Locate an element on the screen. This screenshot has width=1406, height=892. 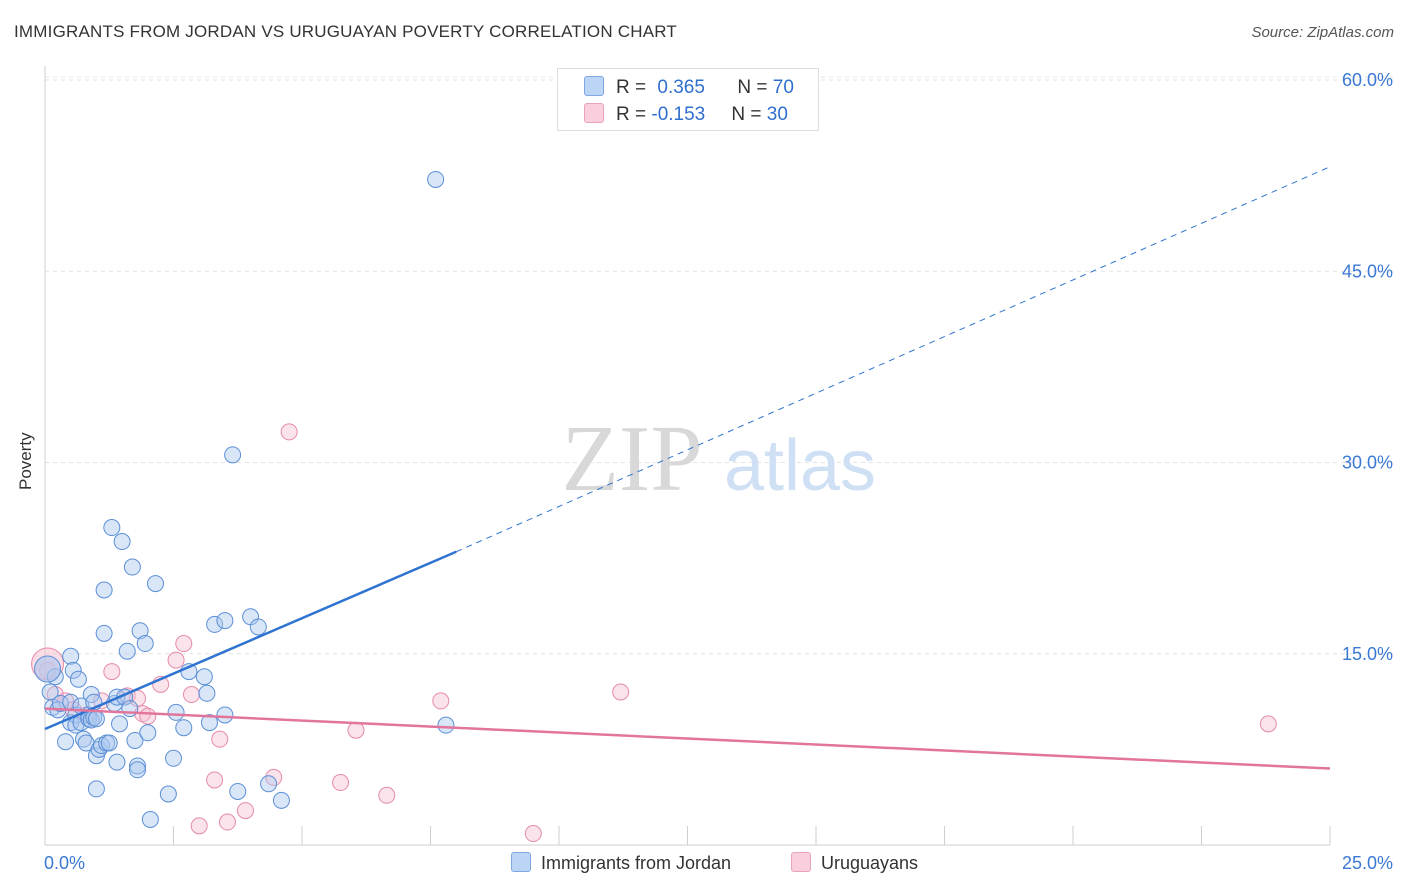
source-note: Source: ZipAtlas.com is located at coordinates (1322, 32).